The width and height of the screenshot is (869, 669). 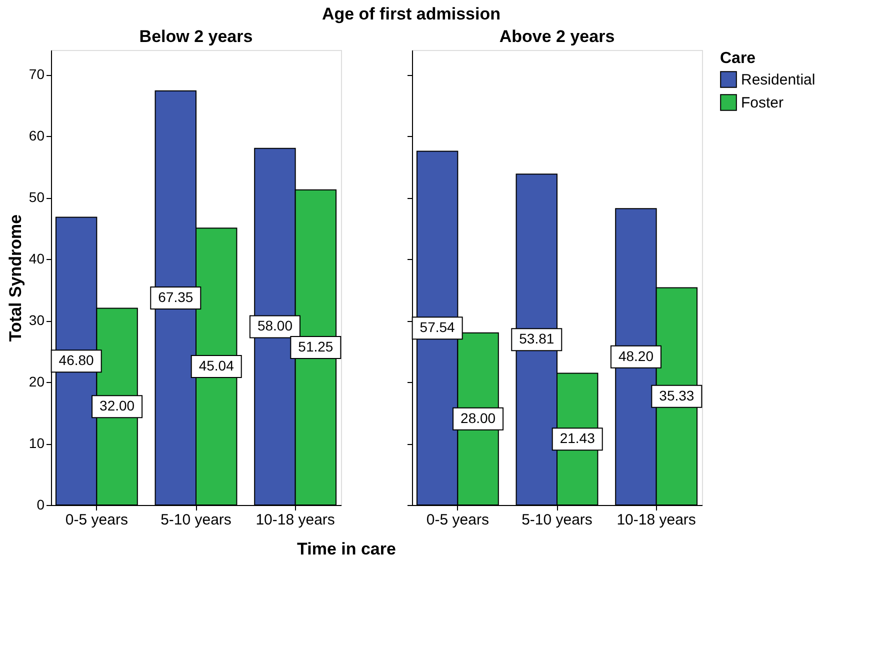 What do you see at coordinates (15, 278) in the screenshot?
I see `y-axis-title: Total Syndrome` at bounding box center [15, 278].